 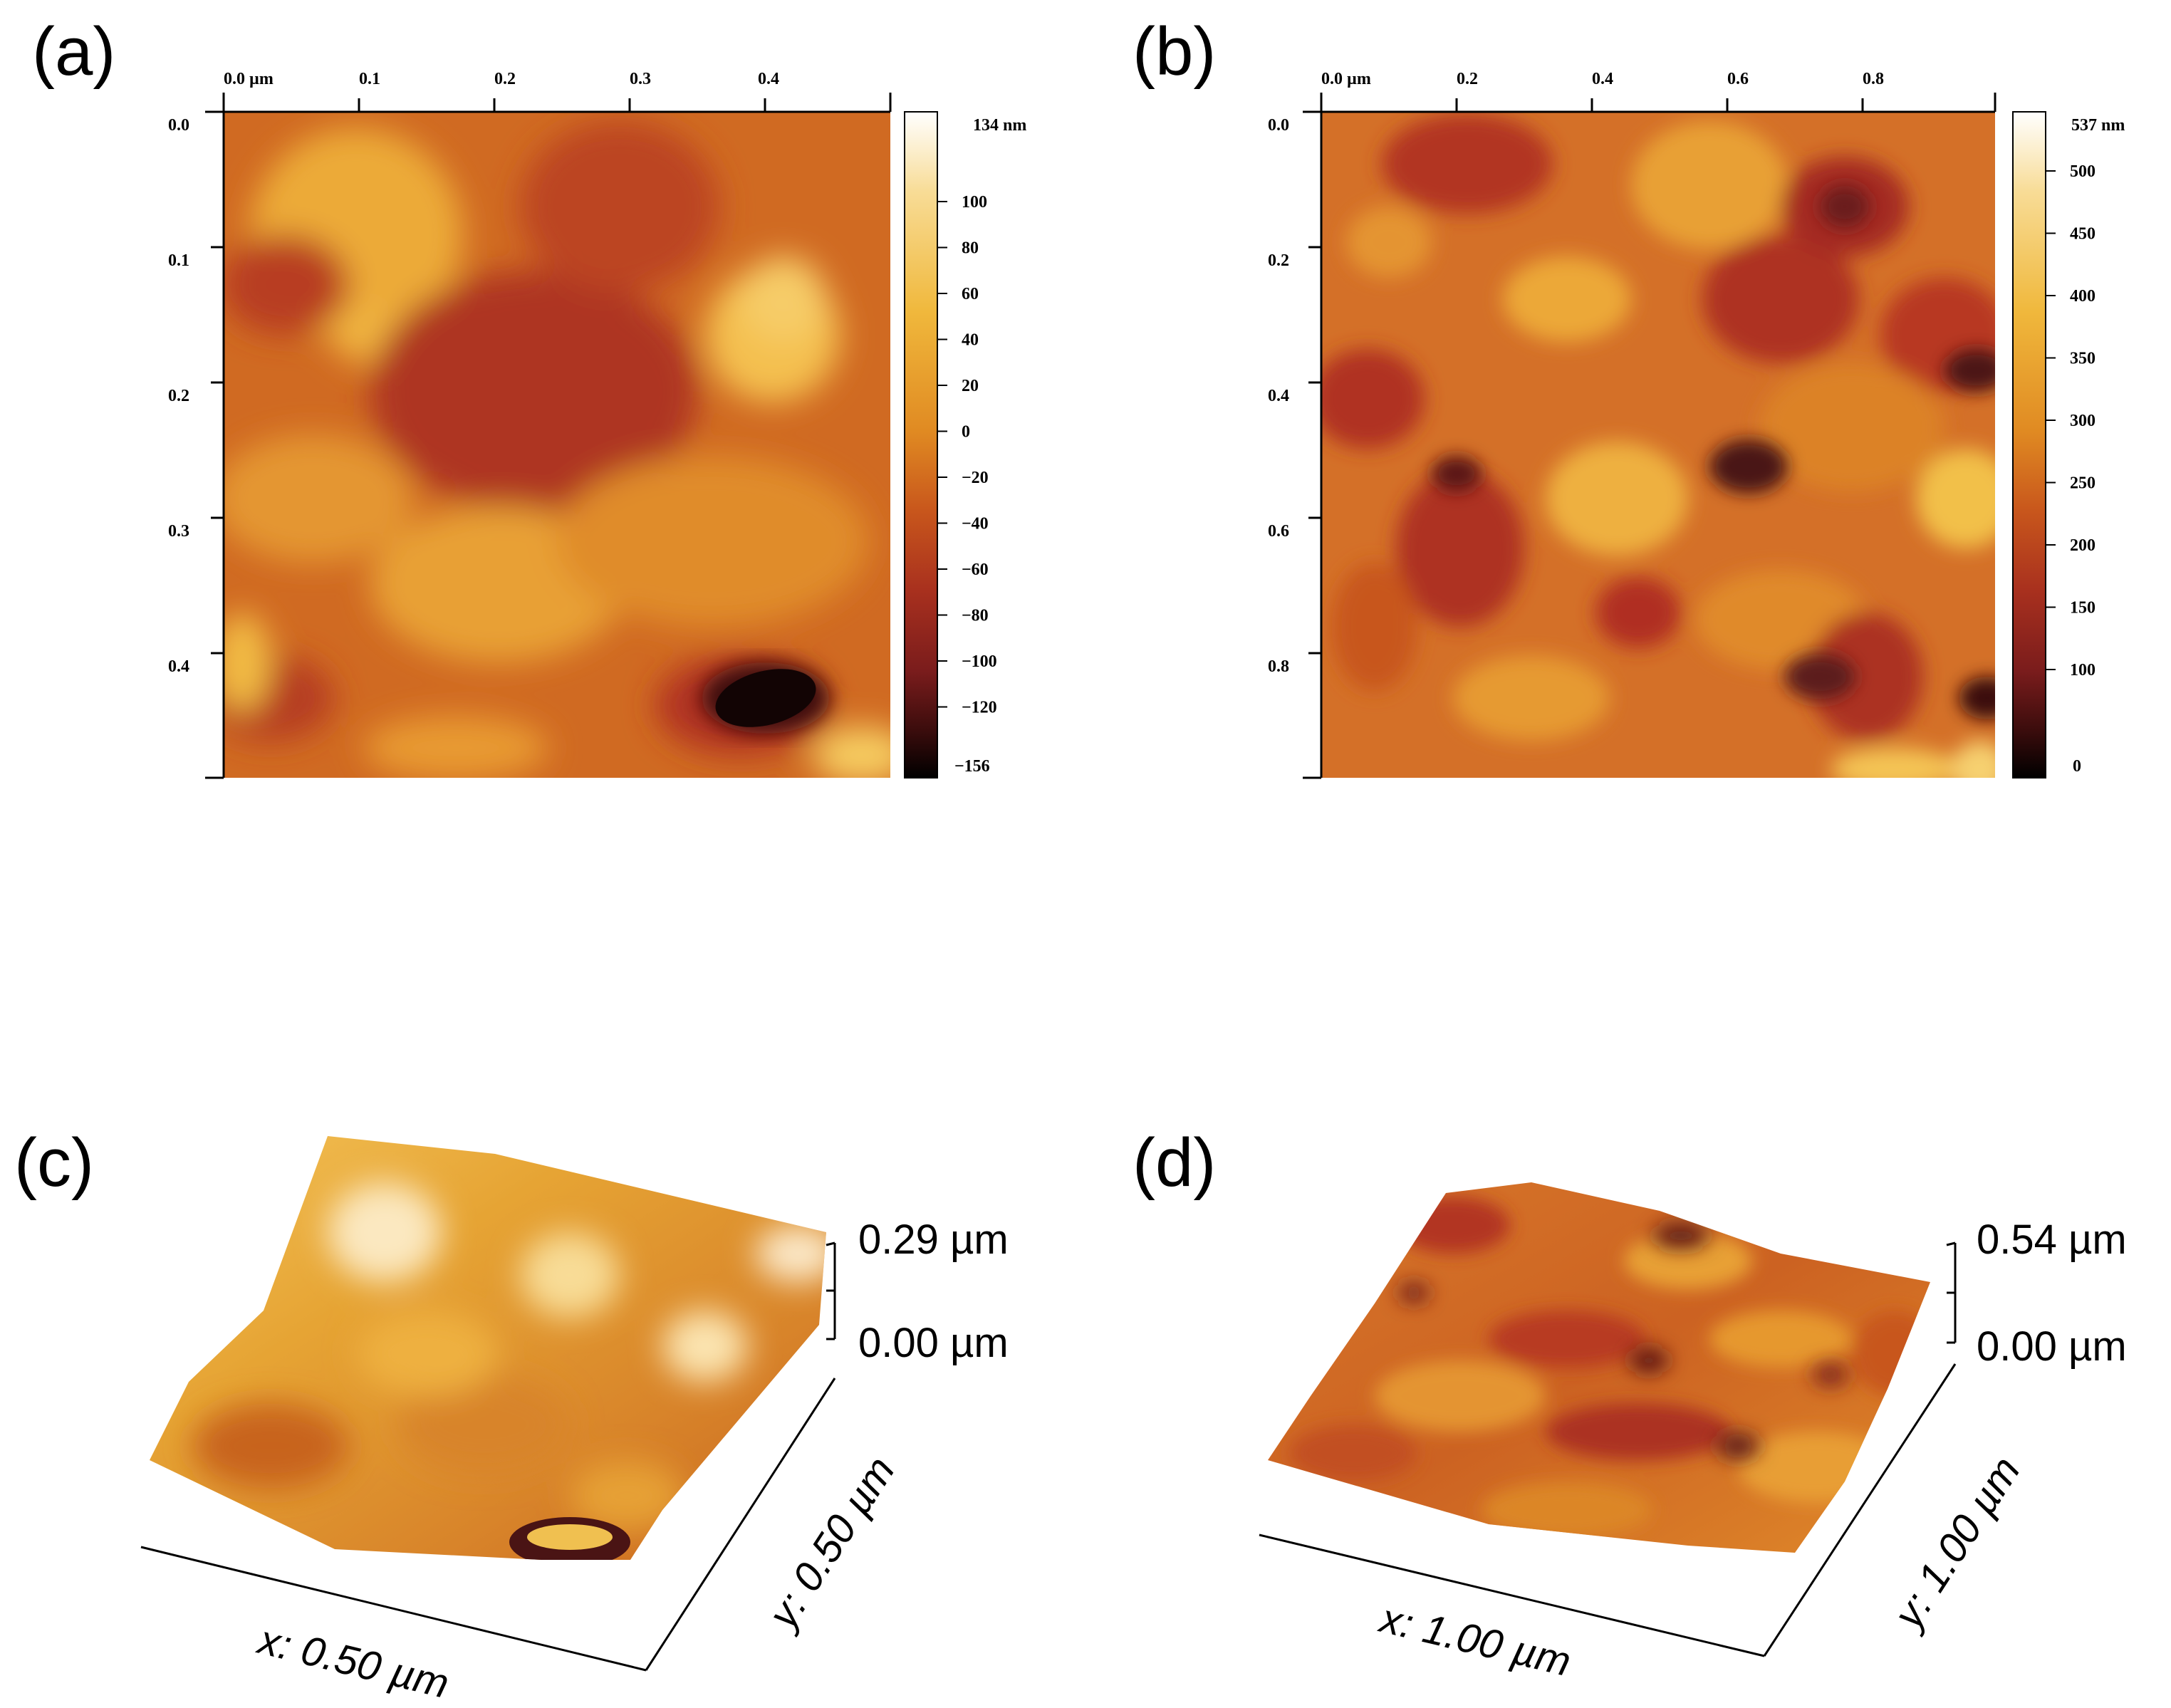 What do you see at coordinates (1874, 79) in the screenshot?
I see `x-tick-label: 0.8` at bounding box center [1874, 79].